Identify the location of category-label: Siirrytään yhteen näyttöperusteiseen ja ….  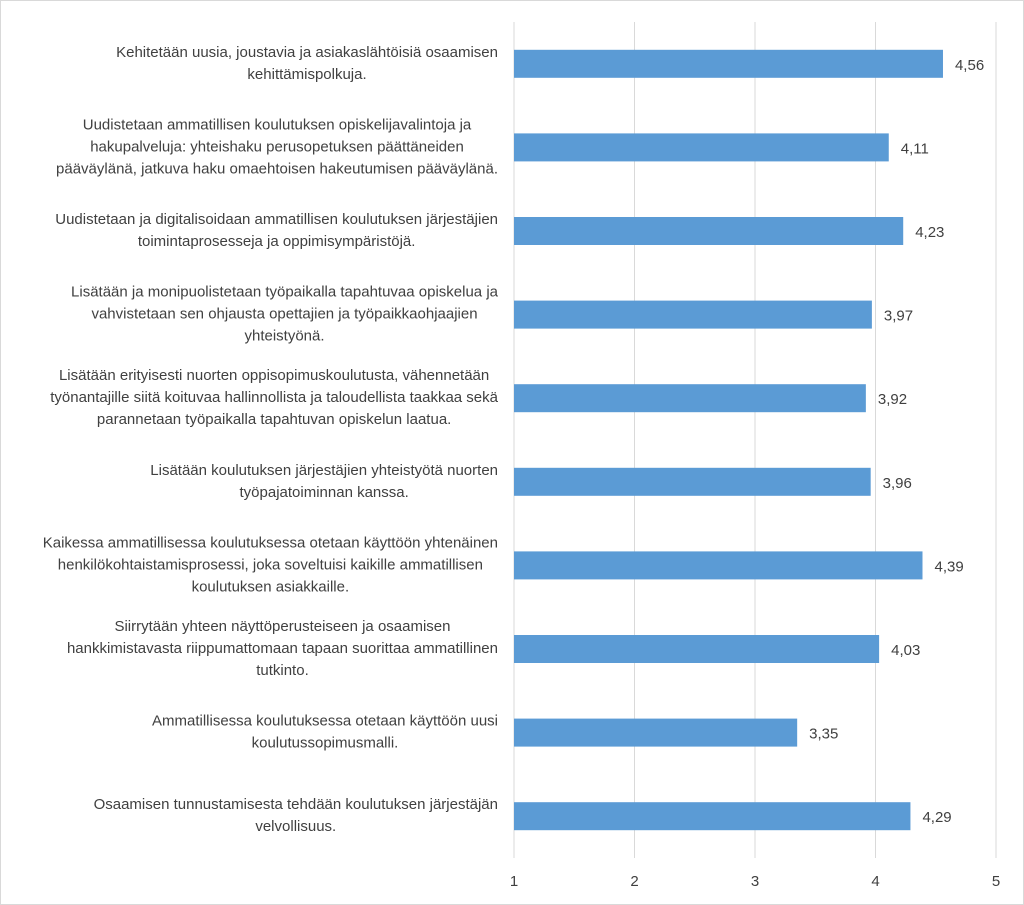
(282, 626).